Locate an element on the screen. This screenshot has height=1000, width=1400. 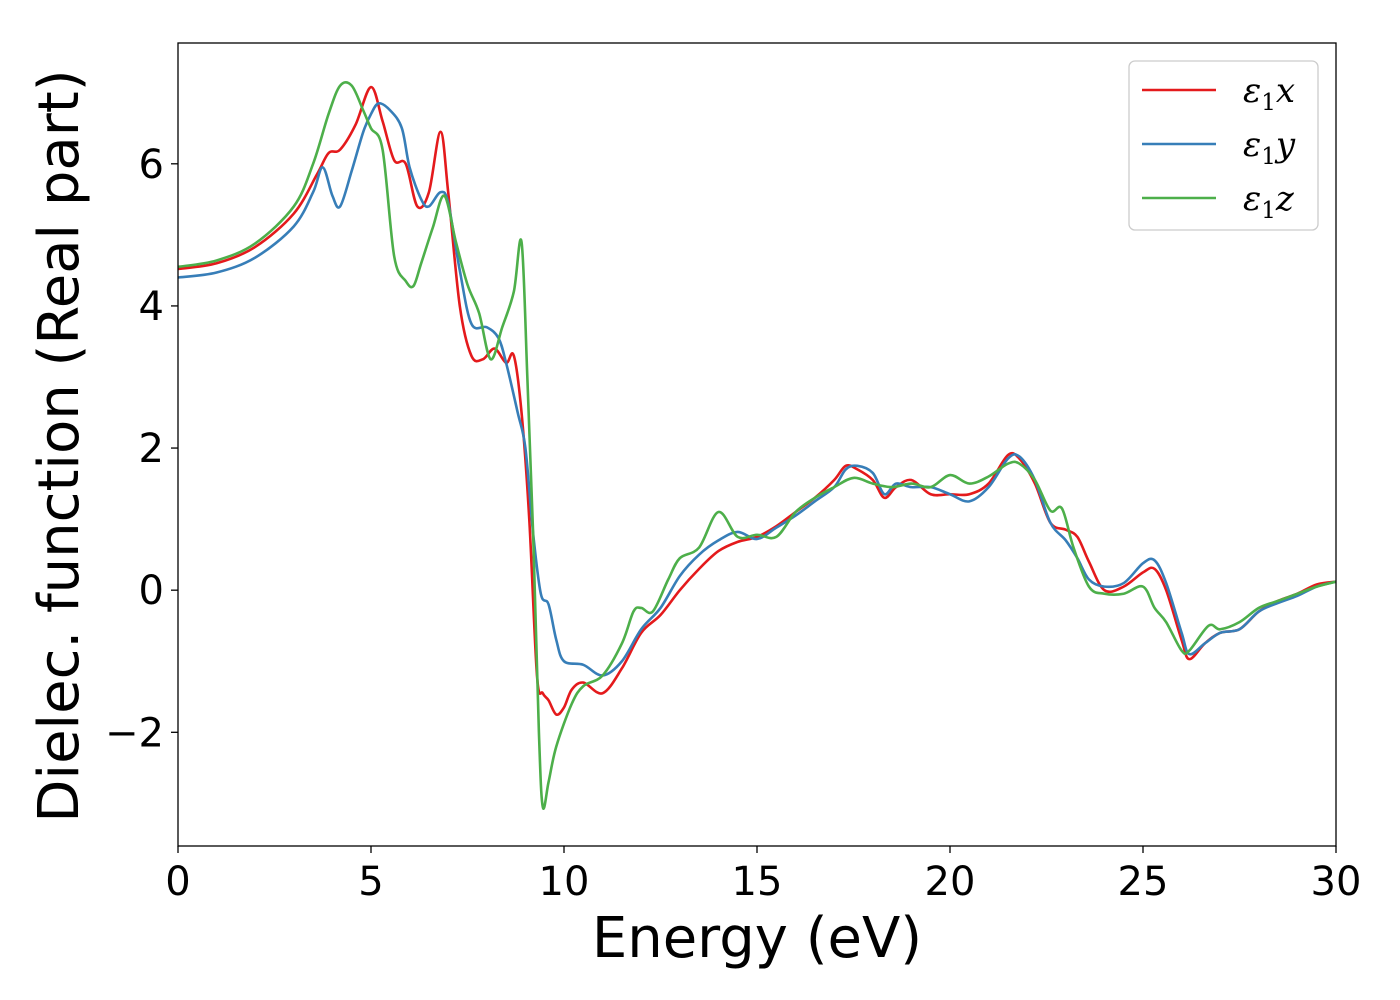
legend: ε1x ε1y ε1z is located at coordinates (1223, 145).